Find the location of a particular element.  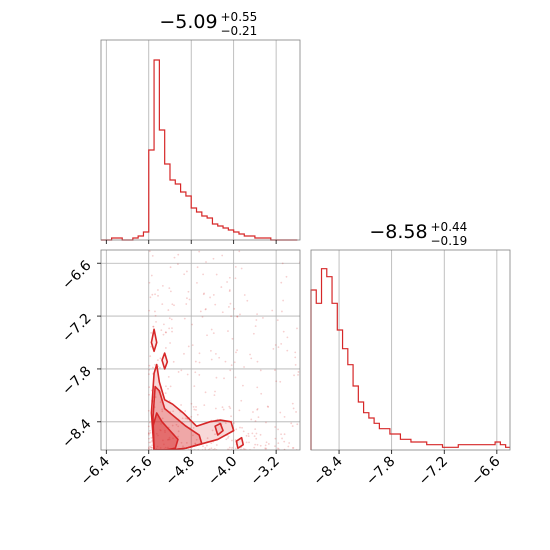

scatter-x-axis-label-0: −6.4 is located at coordinates (95, 470).